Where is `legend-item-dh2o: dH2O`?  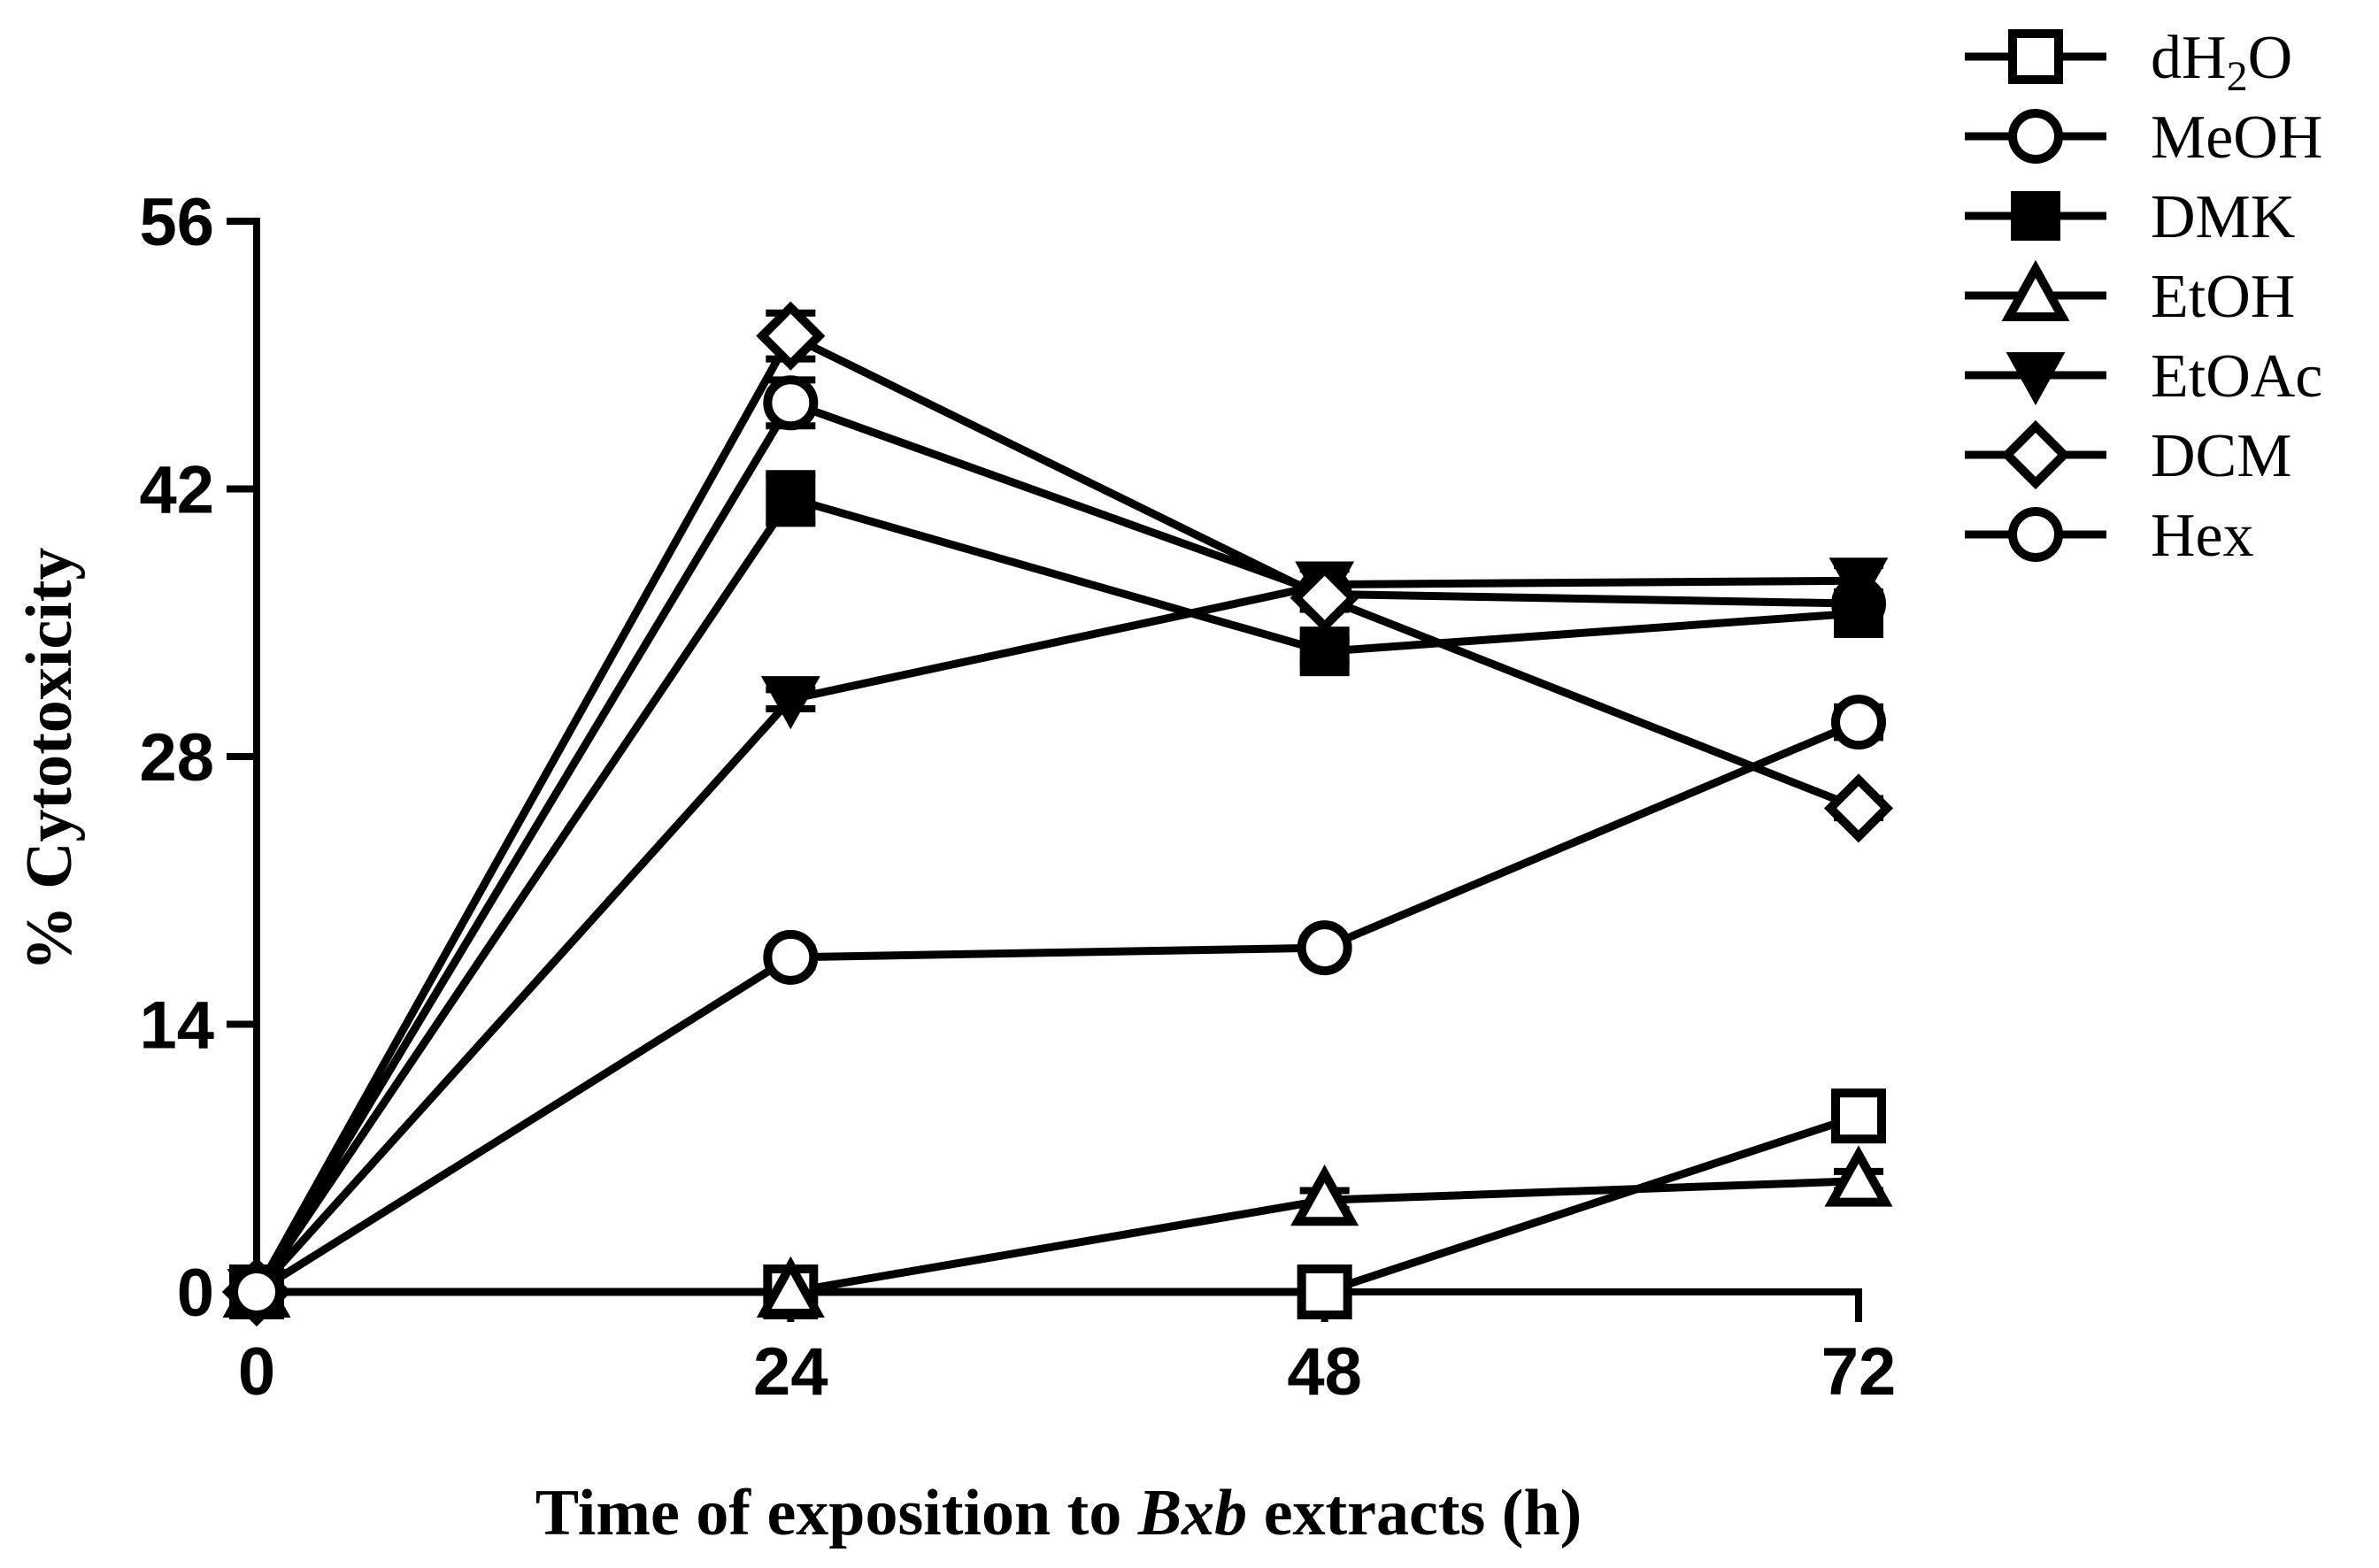
legend-item-dh2o: dH2O is located at coordinates (2128, 62).